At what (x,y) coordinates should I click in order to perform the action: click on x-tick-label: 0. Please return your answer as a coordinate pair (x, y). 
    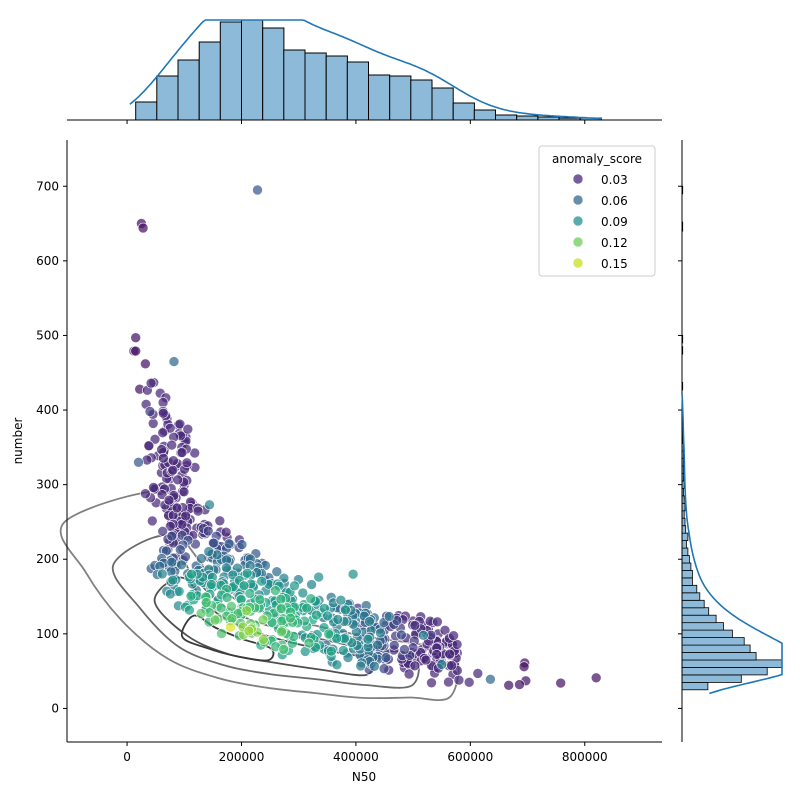
    Looking at the image, I should click on (127, 757).